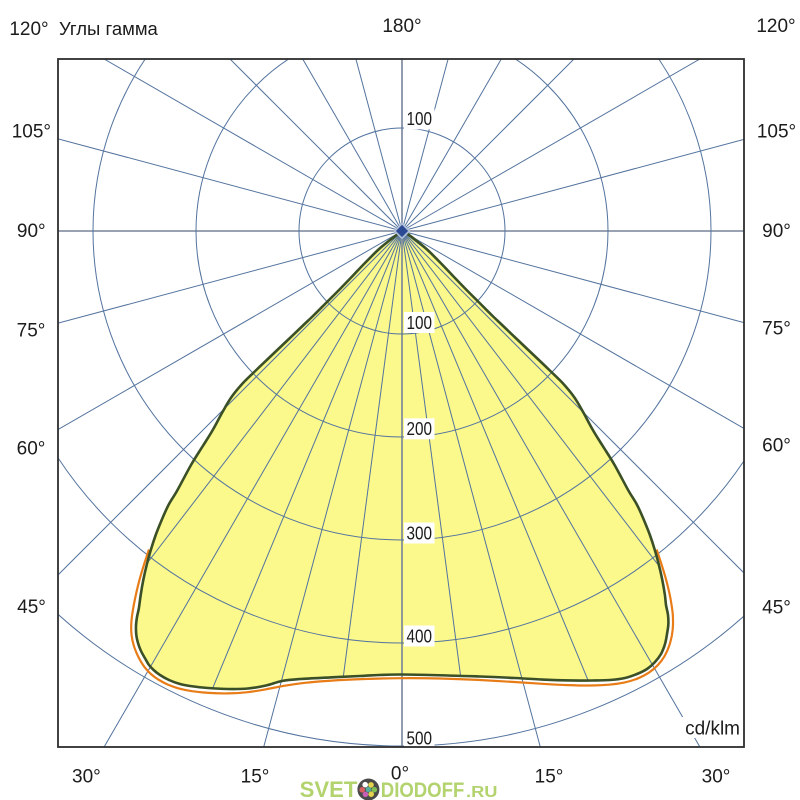 Image resolution: width=800 pixels, height=800 pixels. Describe the element at coordinates (420, 636) in the screenshot. I see `svg-text: 400` at that location.